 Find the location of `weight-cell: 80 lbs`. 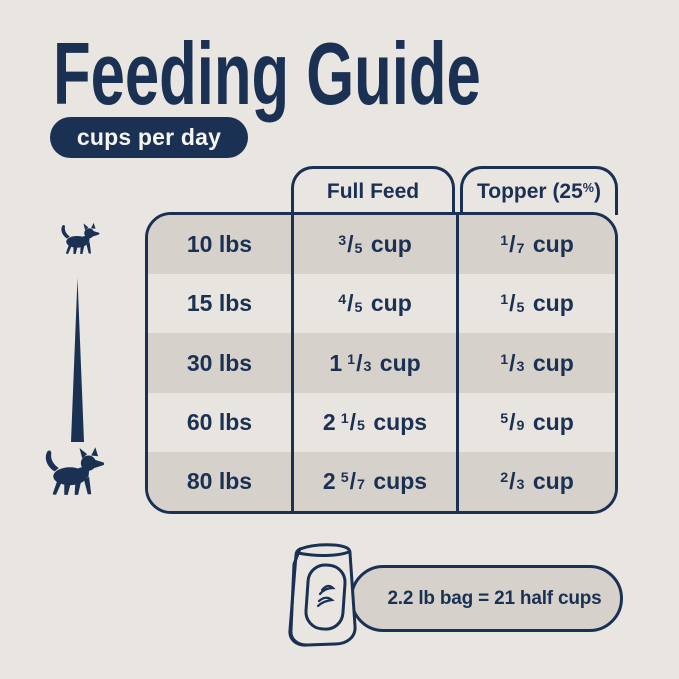

weight-cell: 80 lbs is located at coordinates (219, 481).